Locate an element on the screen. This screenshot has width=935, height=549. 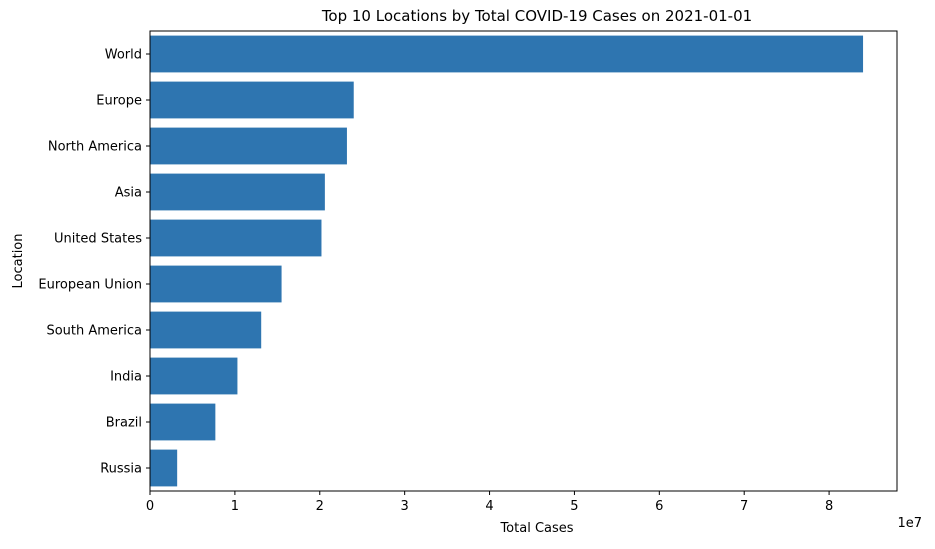
bar-india is located at coordinates (194, 376).